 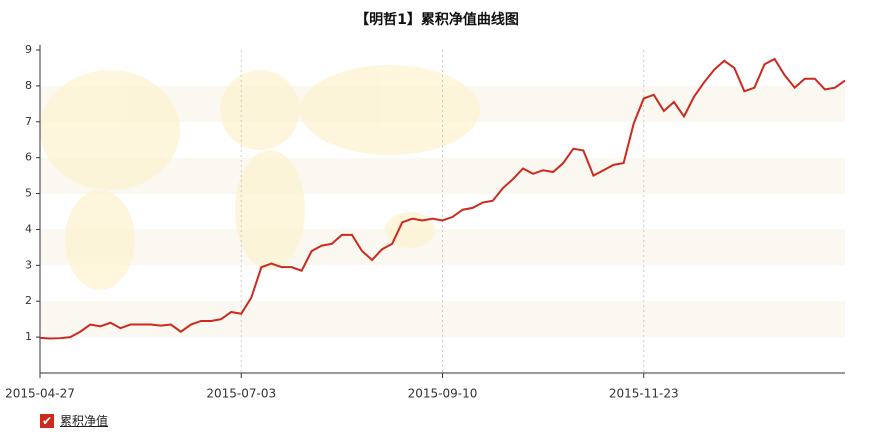 I want to click on y-tick-label: 1, so click(x=28, y=336).